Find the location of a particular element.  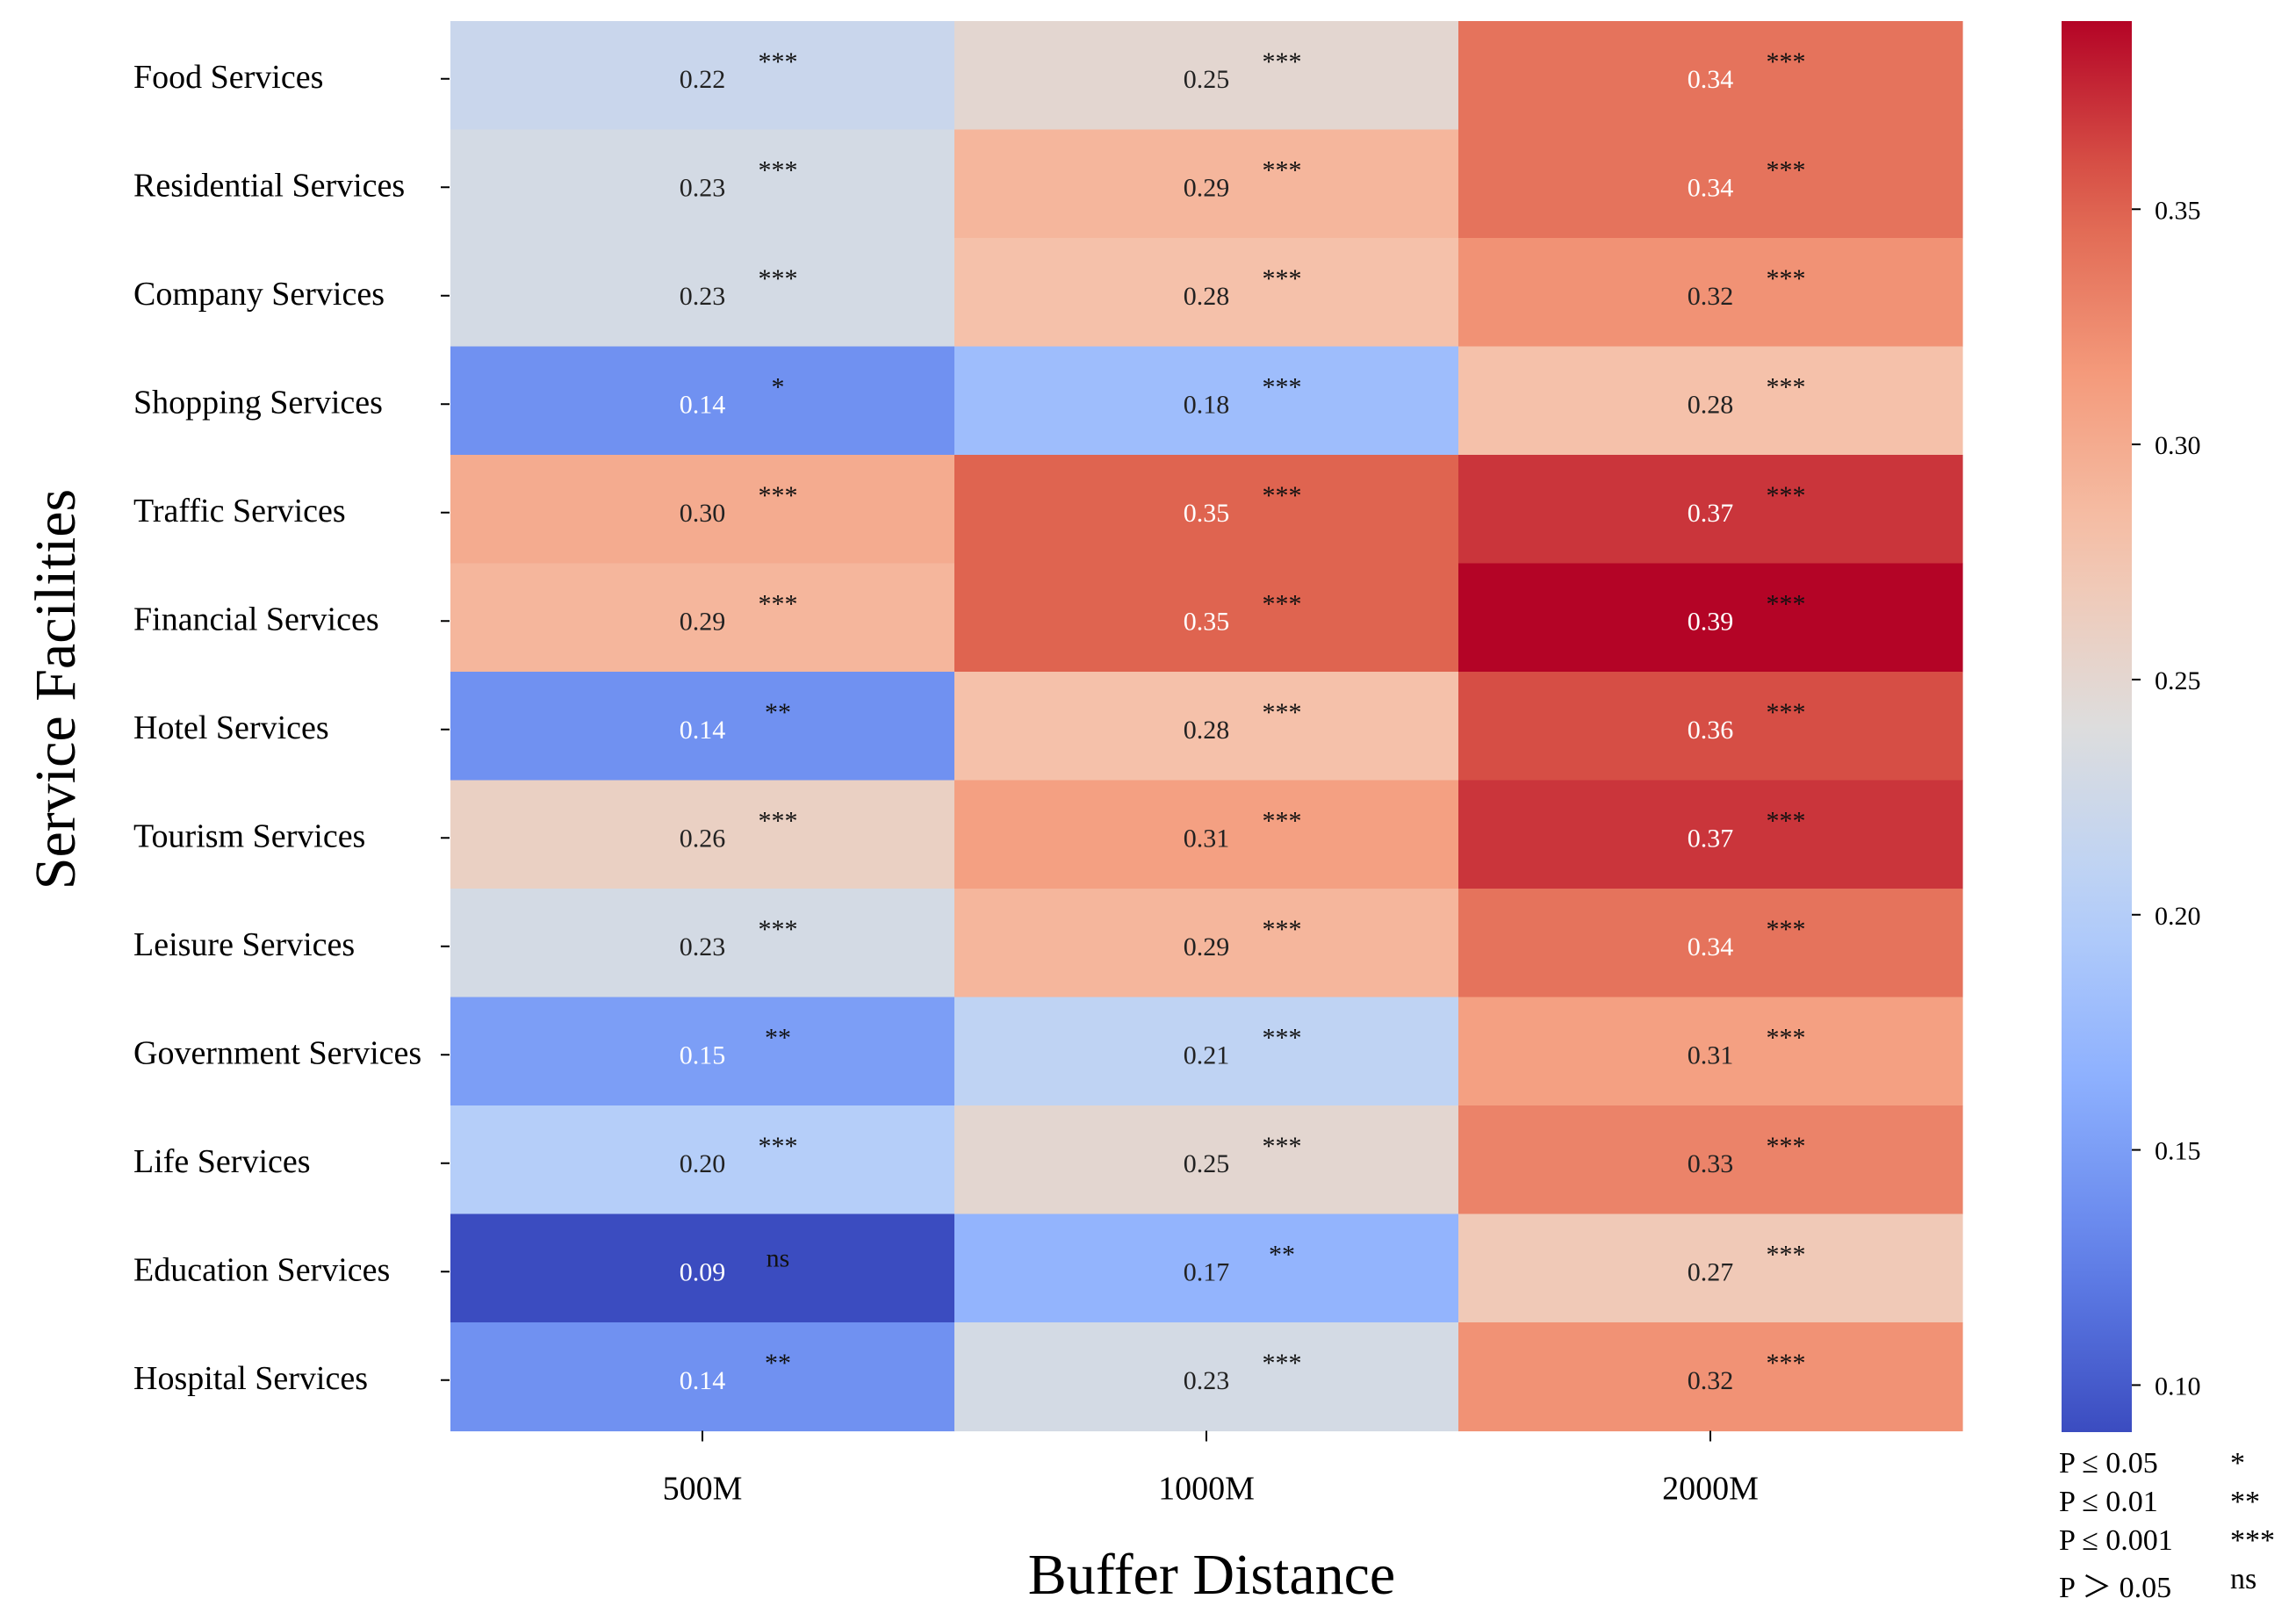

column-labels: 500M 1000M 2000M is located at coordinates (1211, 1469).